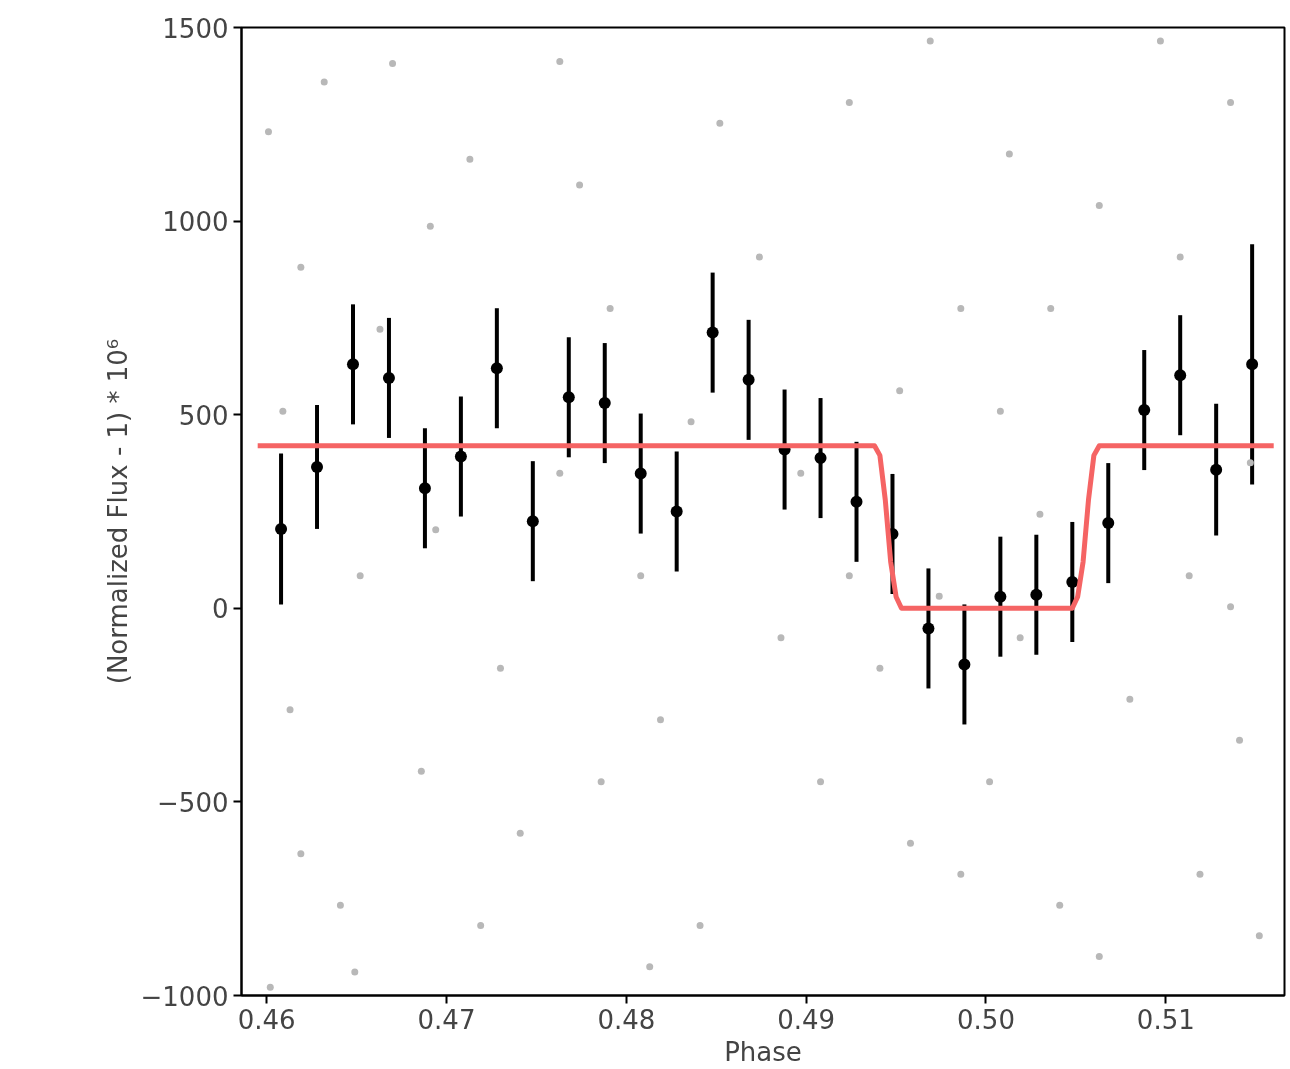 This screenshot has width=1290, height=1069. I want to click on x-tick-label: 0.47, so click(446, 1019).